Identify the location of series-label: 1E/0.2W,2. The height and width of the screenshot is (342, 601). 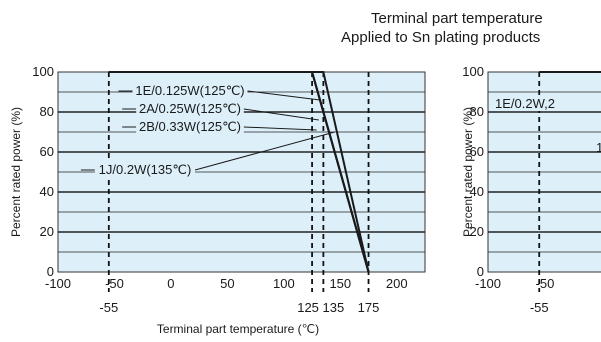
(525, 103).